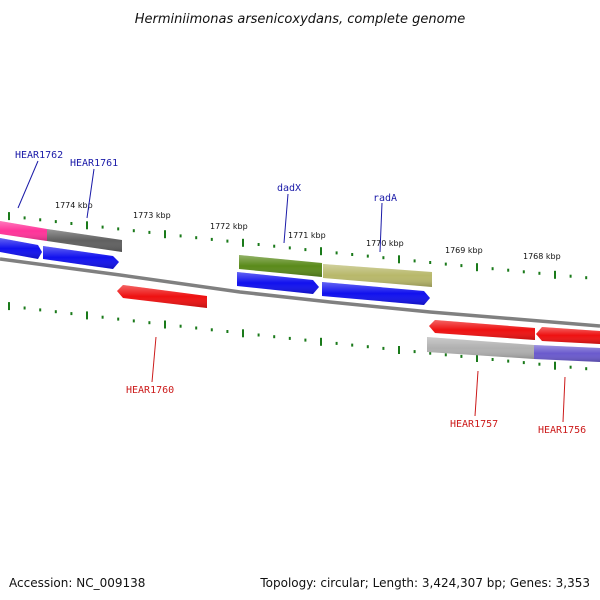  I want to click on label-hear1761: HEAR1761, so click(94, 163).